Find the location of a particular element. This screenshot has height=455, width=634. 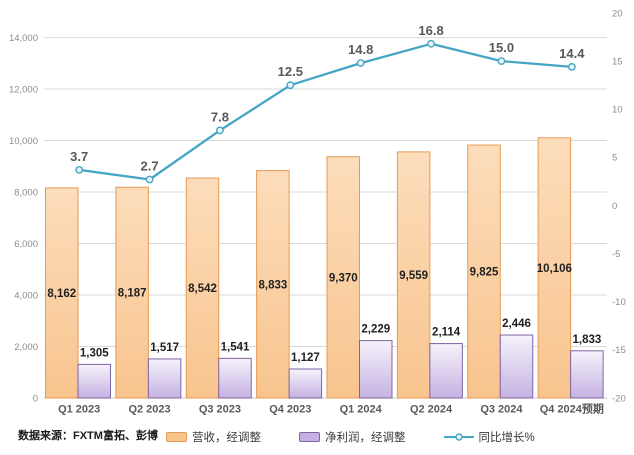

right-axis-tick: -15 is located at coordinates (619, 350).